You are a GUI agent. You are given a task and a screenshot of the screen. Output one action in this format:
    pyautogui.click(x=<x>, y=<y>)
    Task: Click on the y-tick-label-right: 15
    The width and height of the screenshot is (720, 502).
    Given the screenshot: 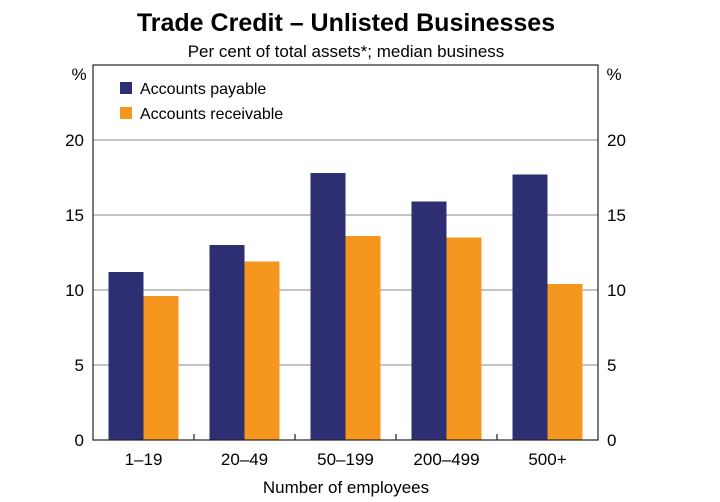 What is the action you would take?
    pyautogui.click(x=616, y=215)
    